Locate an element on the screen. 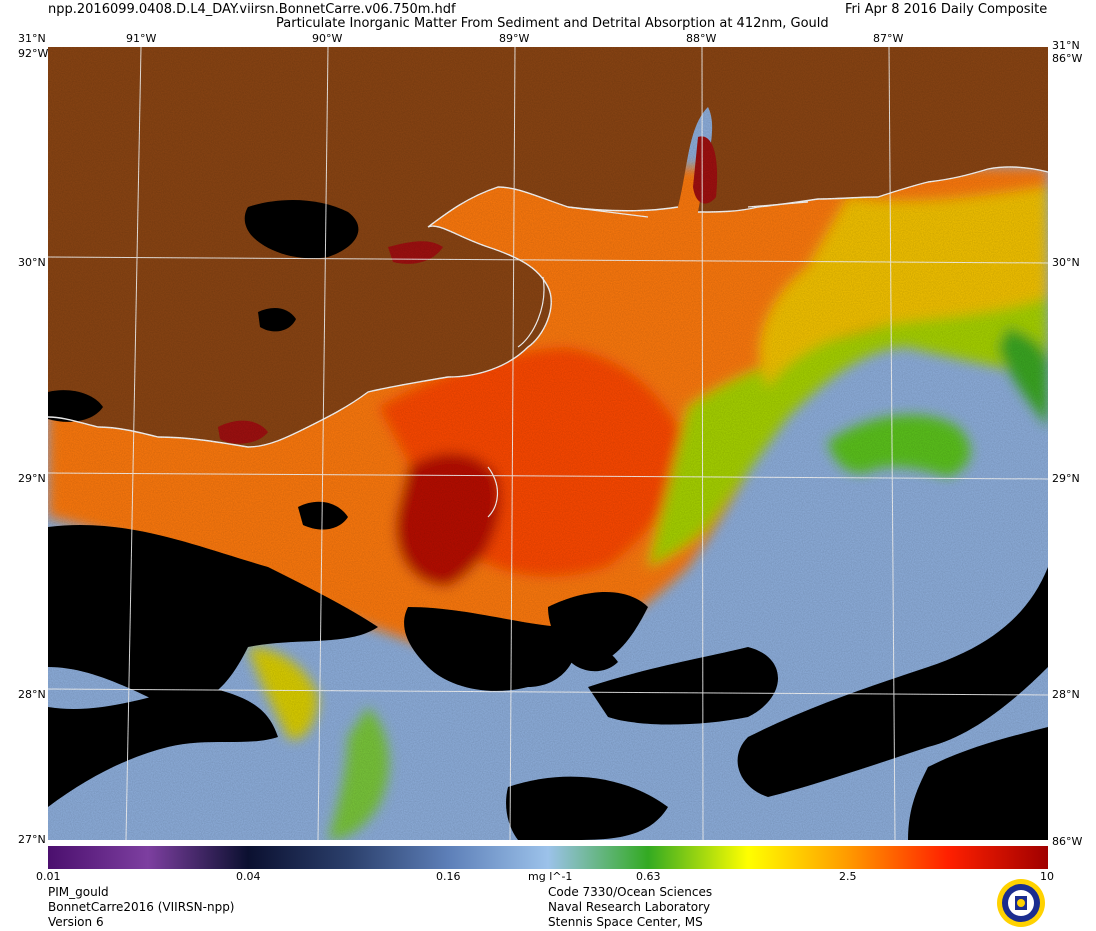 Image resolution: width=1096 pixels, height=931 pixels. corner-lon-bottom-right: 86°W is located at coordinates (1067, 841).